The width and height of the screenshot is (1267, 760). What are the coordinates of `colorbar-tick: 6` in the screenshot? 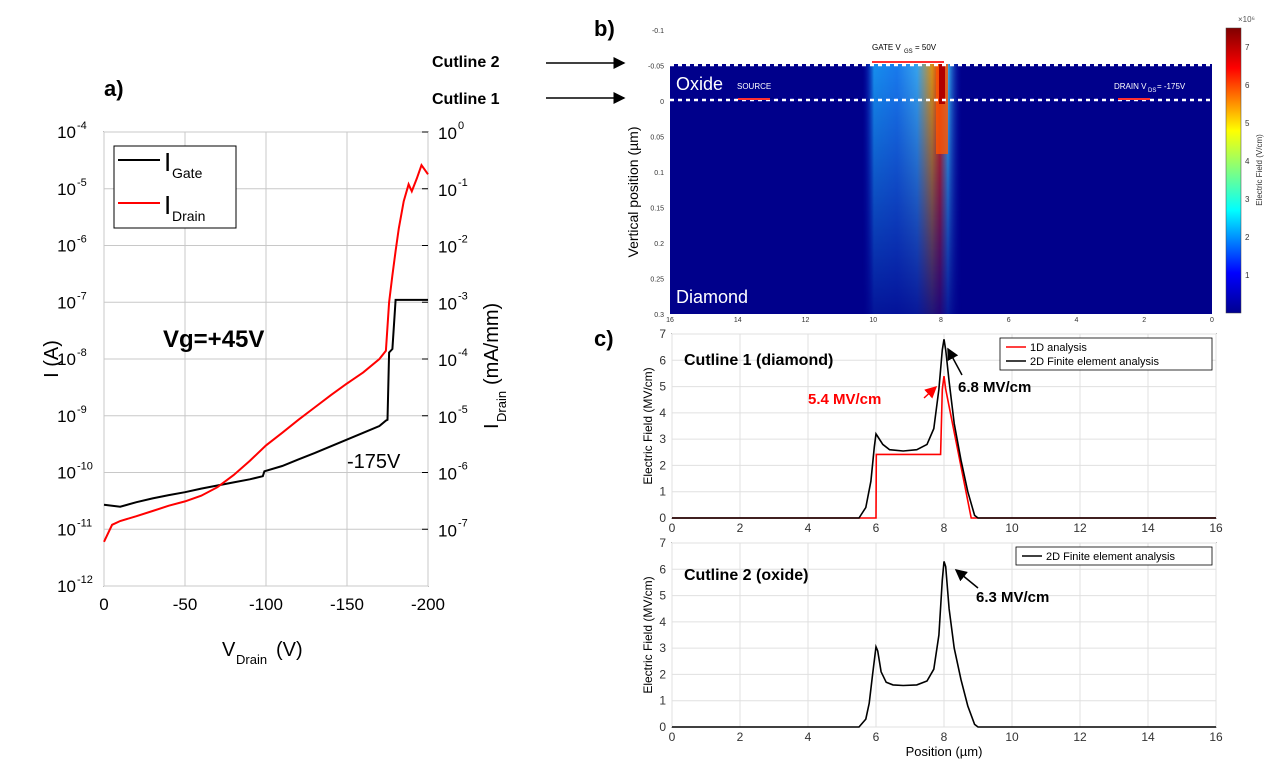 It's located at (1247, 85).